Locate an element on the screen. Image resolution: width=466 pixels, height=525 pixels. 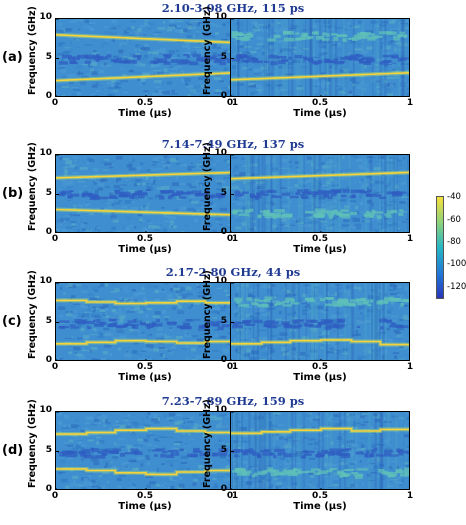
panel-title: 2.17-2.80 GHz, 44 ps is located at coordinates (233, 272).